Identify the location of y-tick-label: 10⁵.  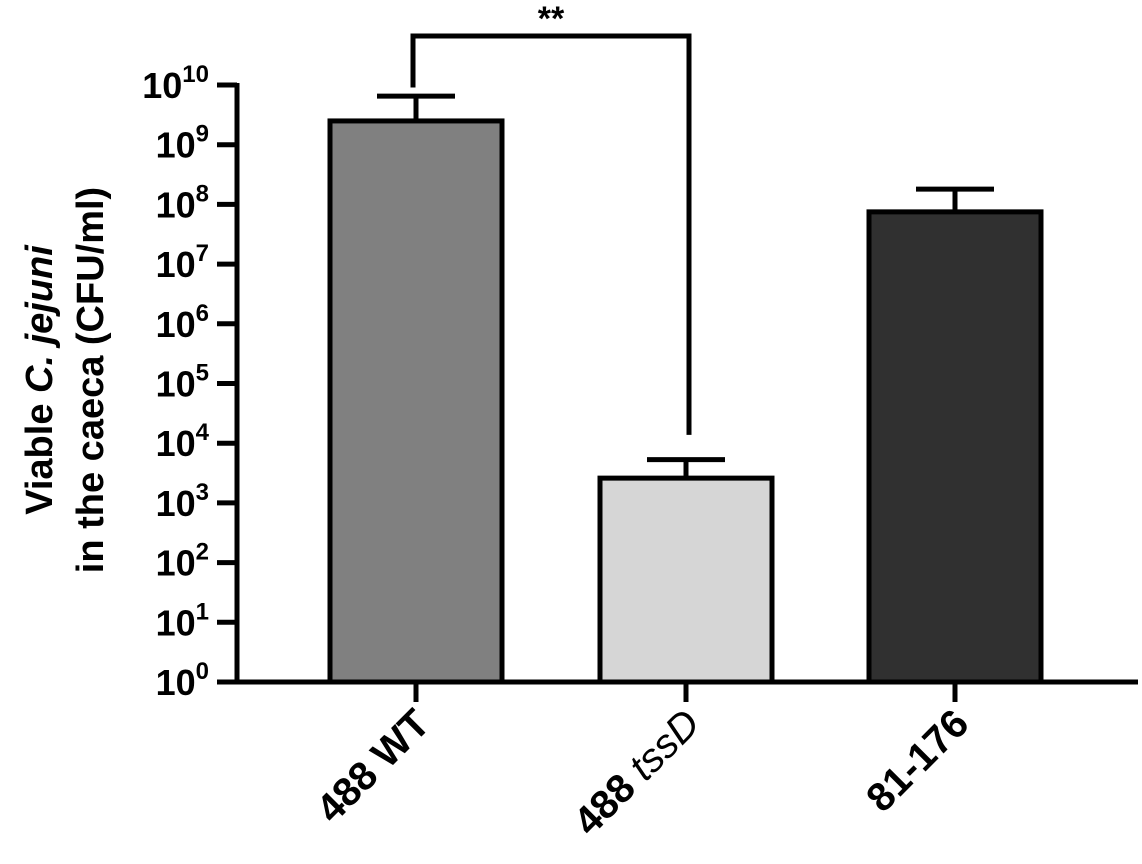
(182, 382).